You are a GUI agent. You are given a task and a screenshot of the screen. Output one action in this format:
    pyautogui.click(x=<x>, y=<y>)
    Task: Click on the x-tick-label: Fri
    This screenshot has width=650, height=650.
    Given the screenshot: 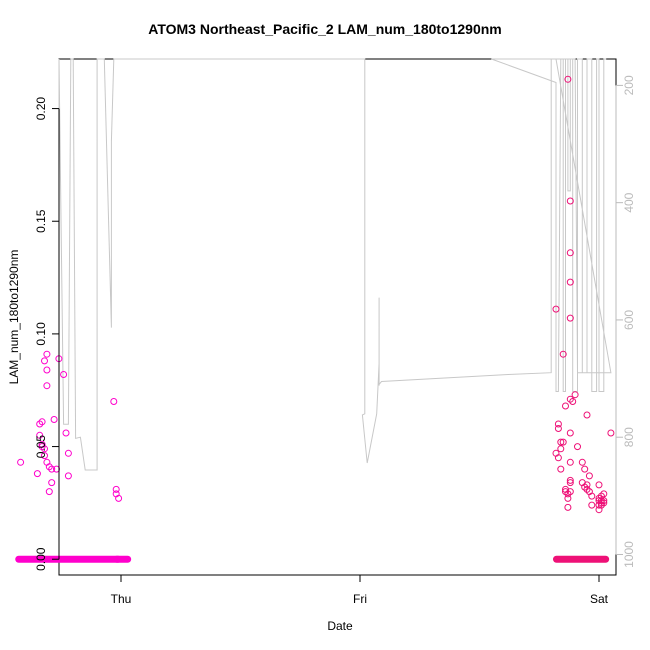 What is the action you would take?
    pyautogui.click(x=360, y=599)
    